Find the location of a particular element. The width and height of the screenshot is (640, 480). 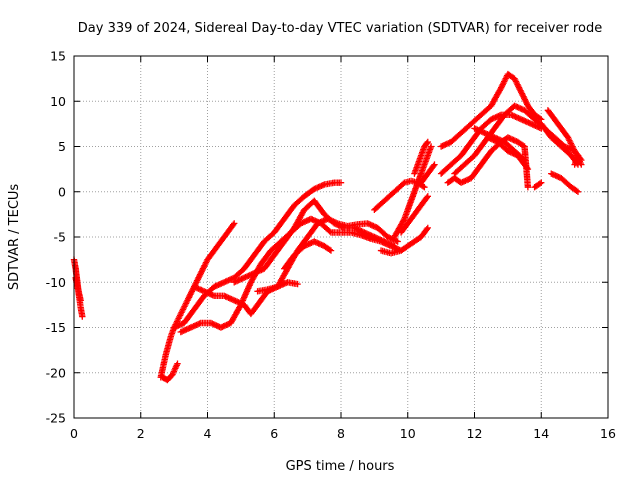

y-tick-label: -10 is located at coordinates (56, 282).